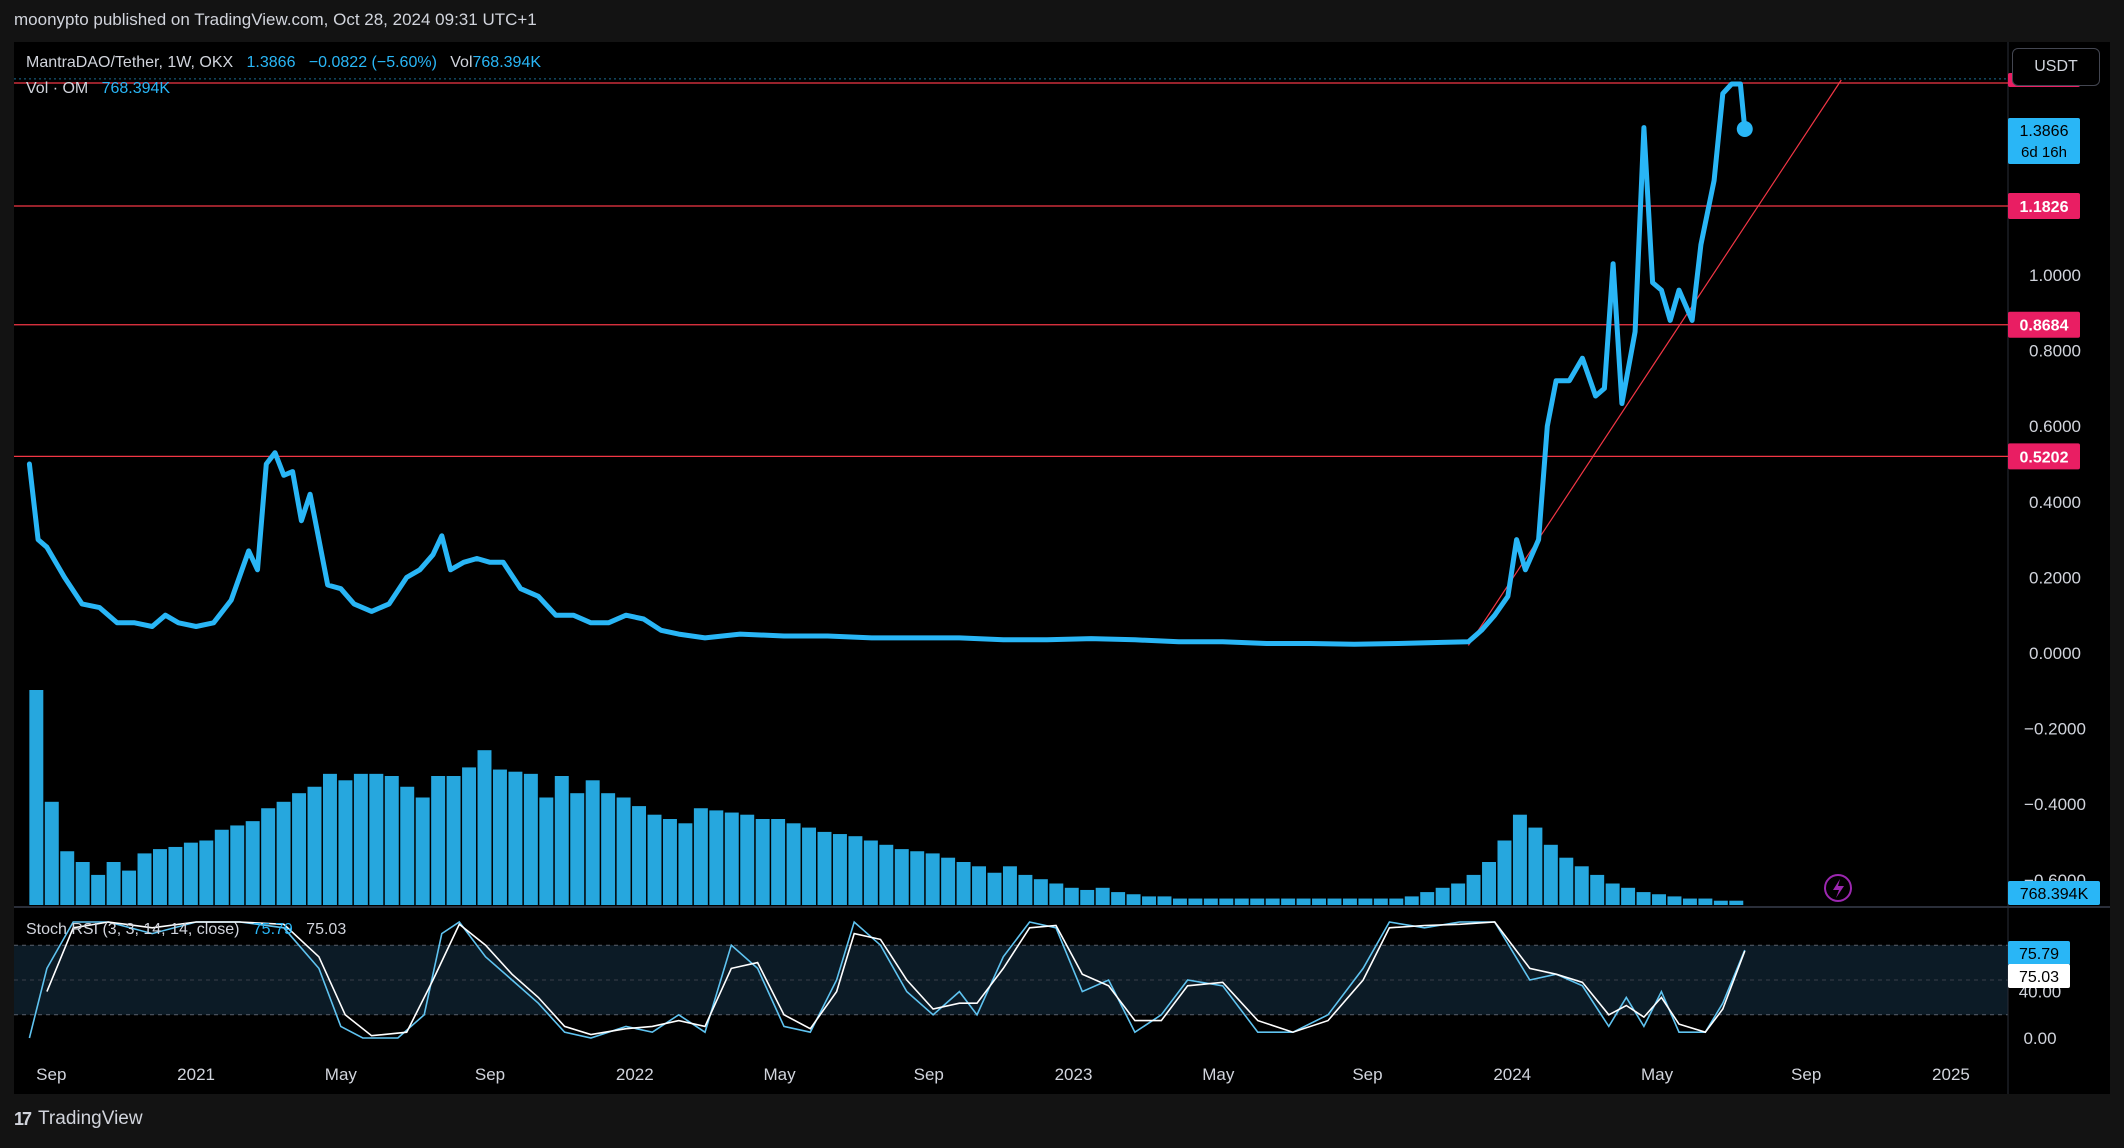 This screenshot has width=2124, height=1148. Describe the element at coordinates (896, 979) in the screenshot. I see `stoch-d-line` at that location.